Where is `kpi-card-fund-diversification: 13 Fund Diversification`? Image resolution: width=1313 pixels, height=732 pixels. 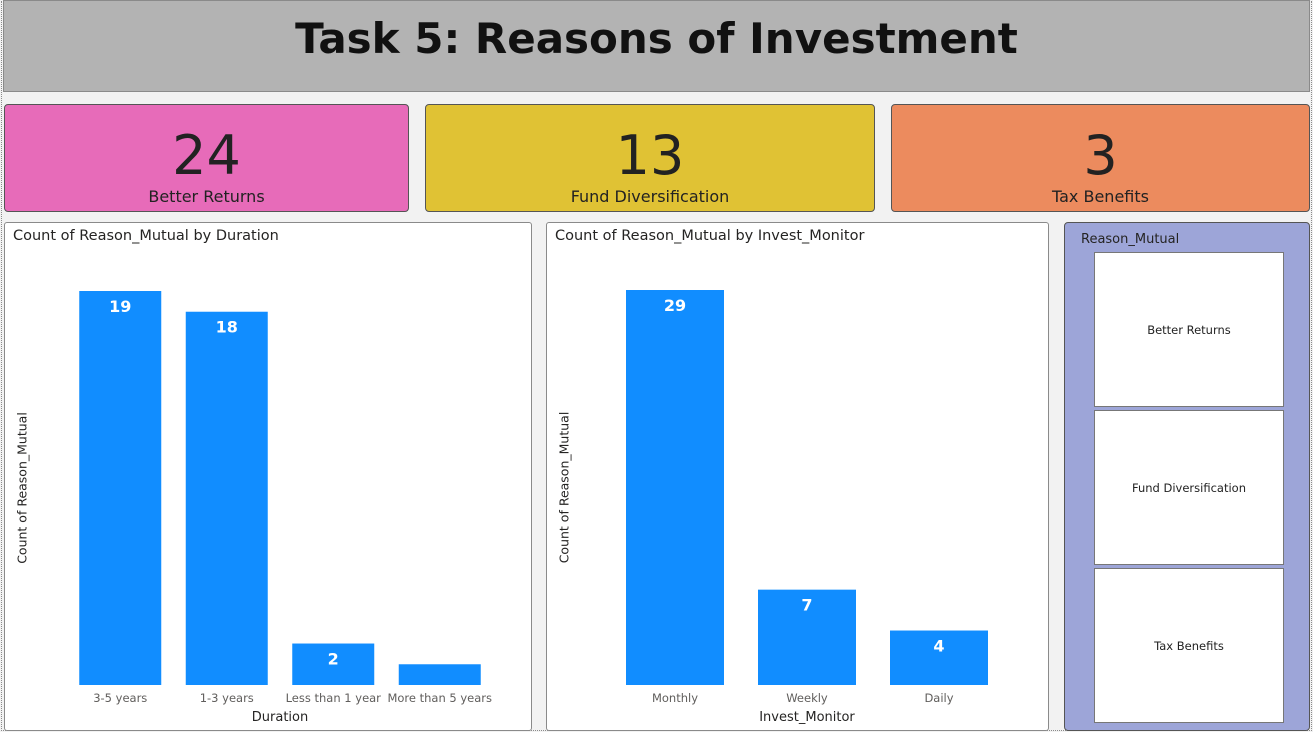
kpi-card-fund-diversification: 13 Fund Diversification is located at coordinates (650, 158).